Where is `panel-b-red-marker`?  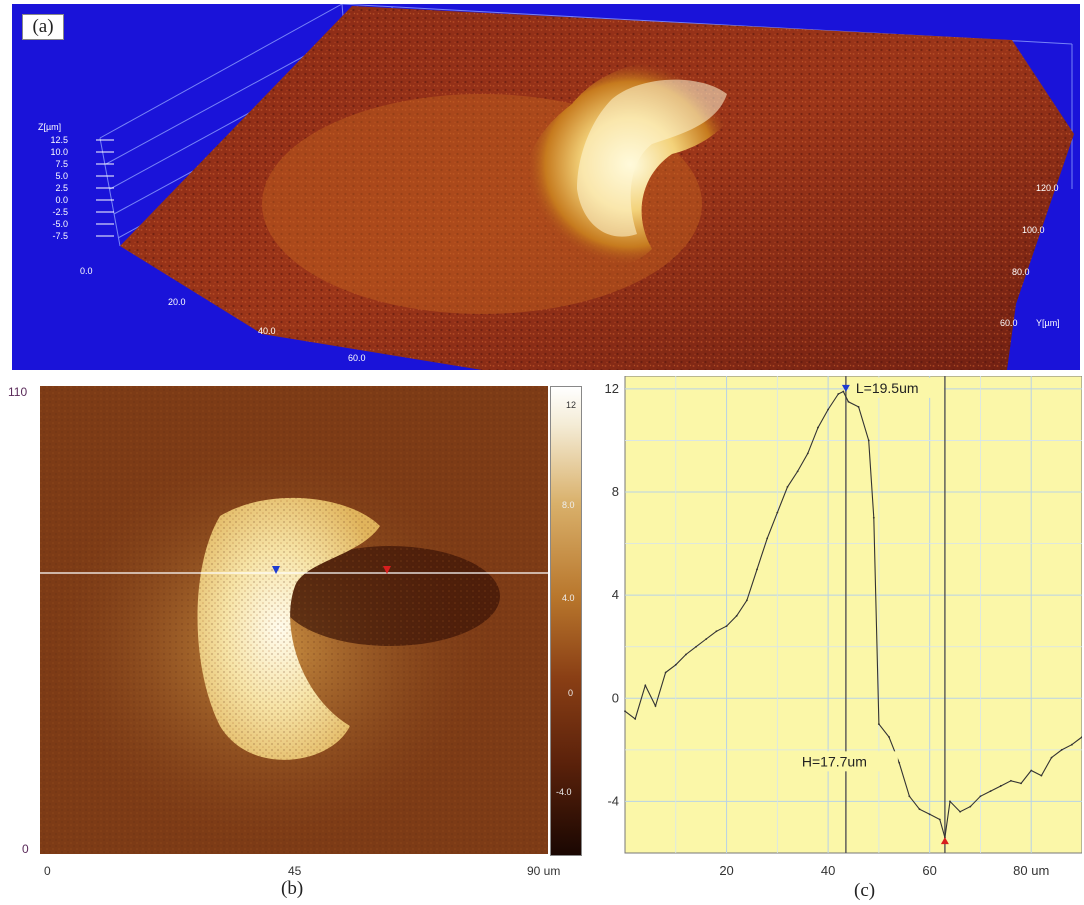 panel-b-red-marker is located at coordinates (387, 570).